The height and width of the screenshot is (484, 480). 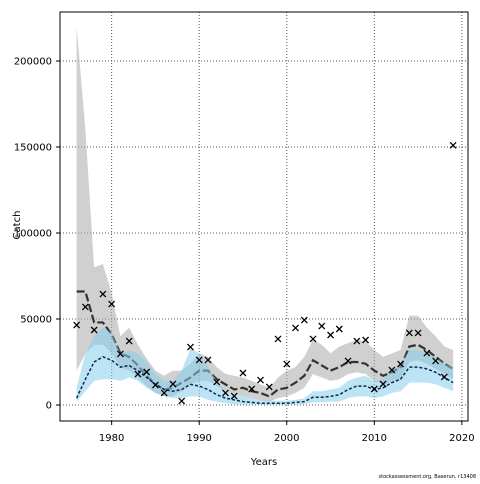 I want to click on y-tick-label: 100000, so click(x=33, y=234).